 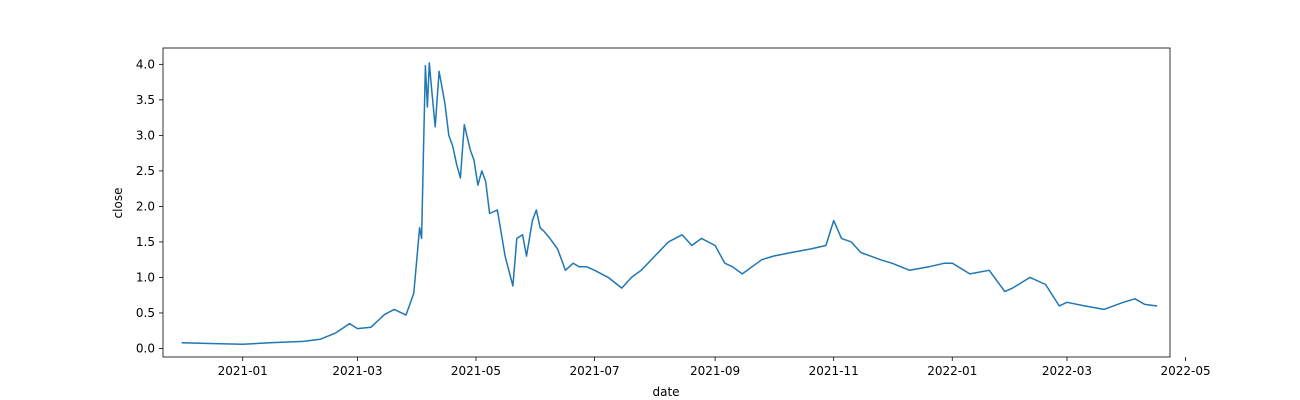 I want to click on x-tick-label: 2021-07, so click(x=595, y=371).